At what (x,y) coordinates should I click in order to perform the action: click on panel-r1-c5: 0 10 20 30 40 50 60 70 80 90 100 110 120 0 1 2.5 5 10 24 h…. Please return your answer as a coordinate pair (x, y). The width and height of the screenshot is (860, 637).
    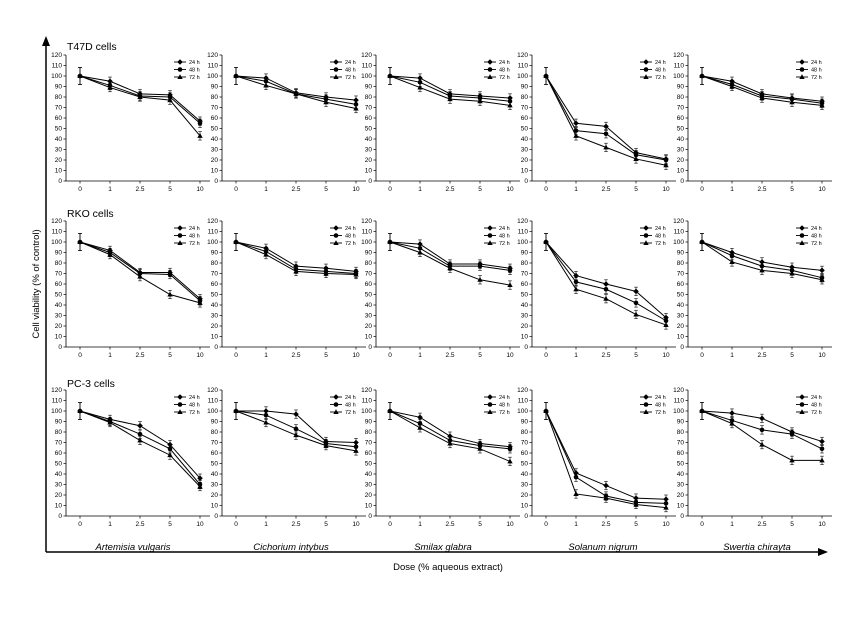
    Looking at the image, I should click on (752, 122).